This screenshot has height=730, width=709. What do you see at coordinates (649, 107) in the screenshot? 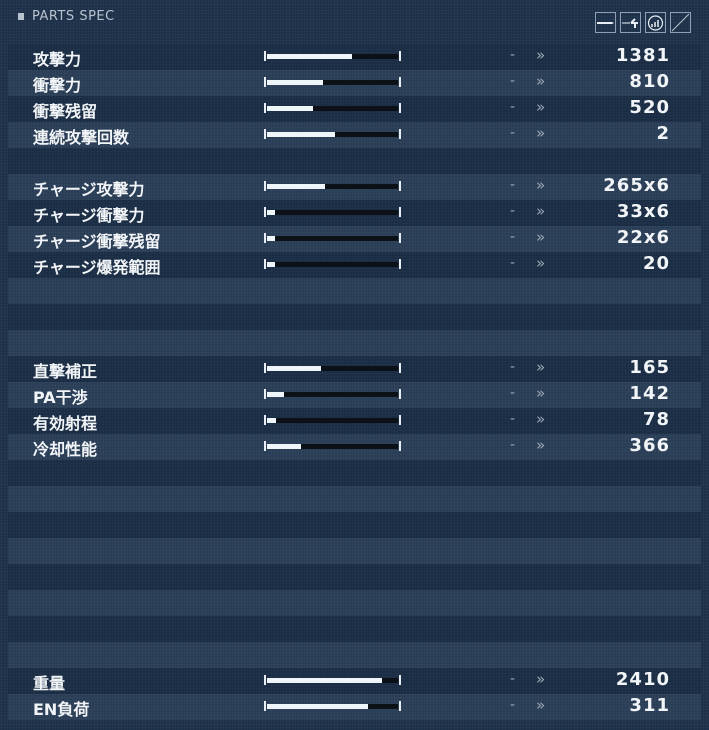
I see `spec-value: 520` at bounding box center [649, 107].